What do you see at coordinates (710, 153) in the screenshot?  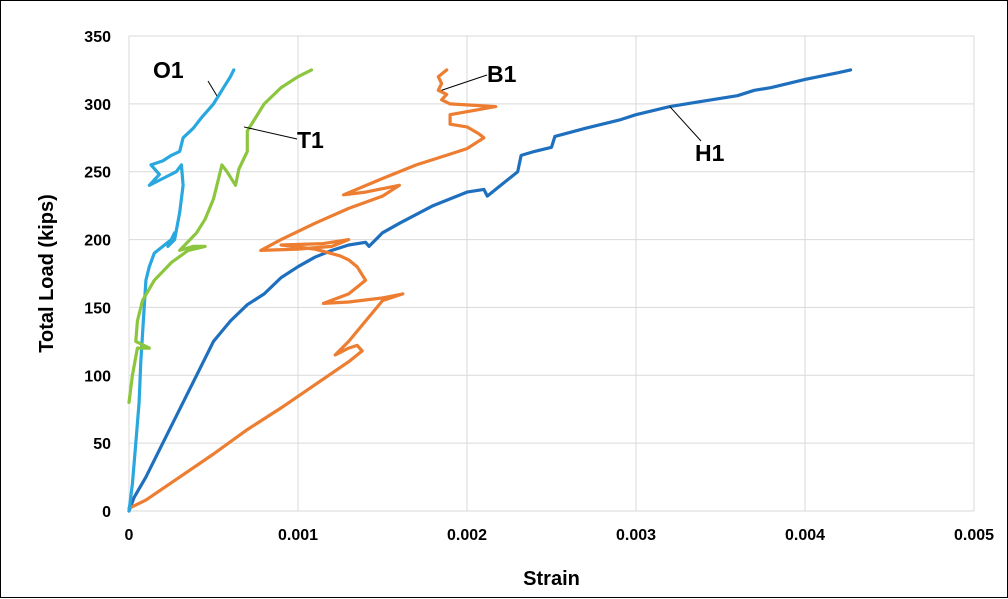 I see `series-label-h1: H1` at bounding box center [710, 153].